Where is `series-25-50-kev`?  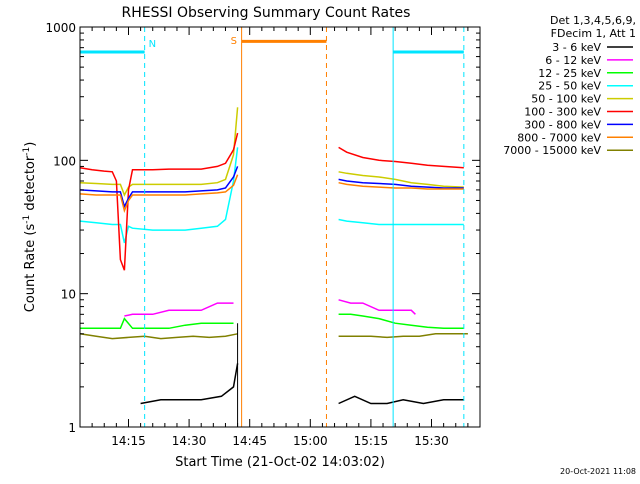
series-25-50-kev is located at coordinates (271, 195).